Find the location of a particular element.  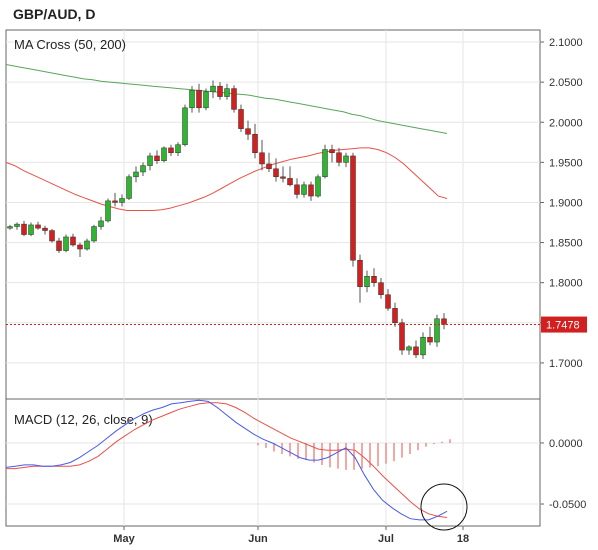

y-tick-label: 1.8500 is located at coordinates (566, 244).